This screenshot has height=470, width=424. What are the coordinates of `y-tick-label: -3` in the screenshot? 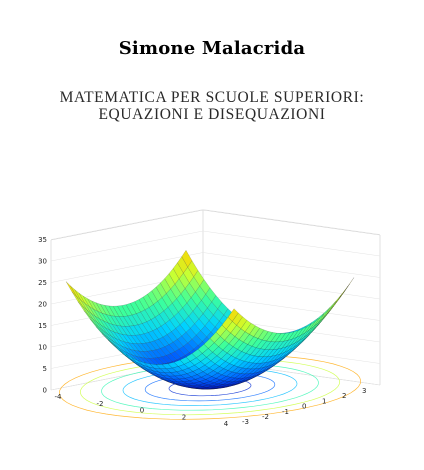 It's located at (245, 422).